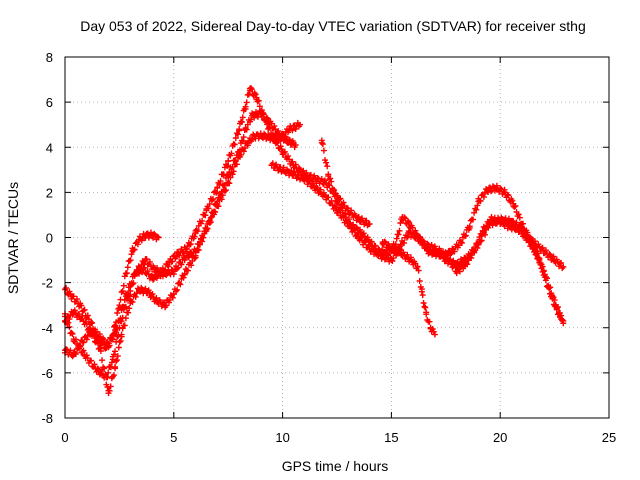 The height and width of the screenshot is (480, 640). What do you see at coordinates (47, 283) in the screenshot?
I see `y-tick-label: -2` at bounding box center [47, 283].